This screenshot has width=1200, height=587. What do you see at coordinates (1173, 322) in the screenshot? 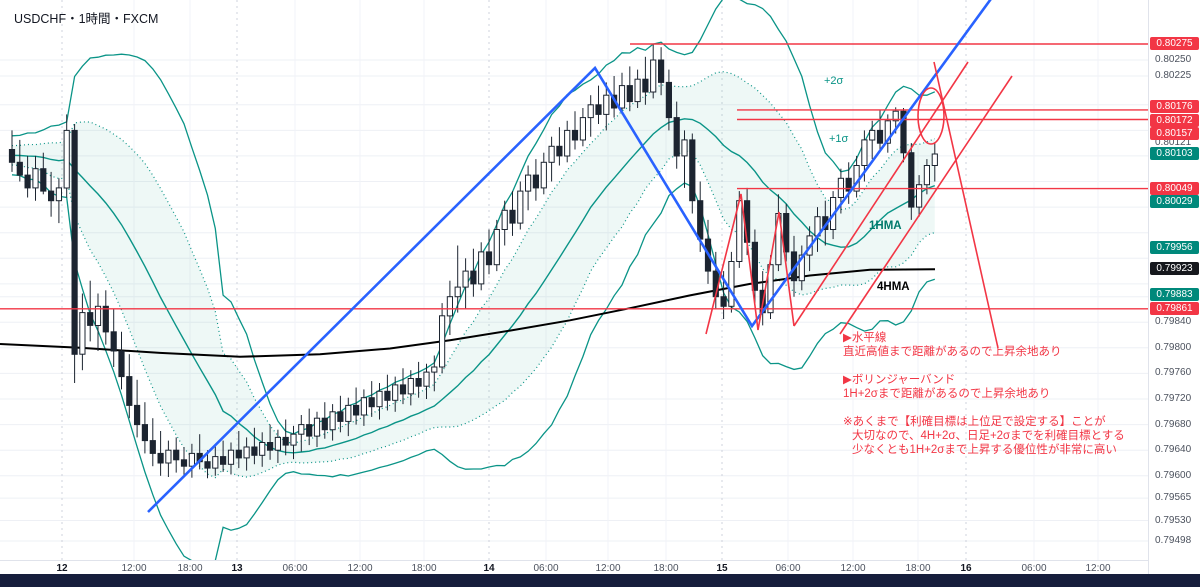
I see `price-axis-label: 0.79840` at bounding box center [1173, 322].